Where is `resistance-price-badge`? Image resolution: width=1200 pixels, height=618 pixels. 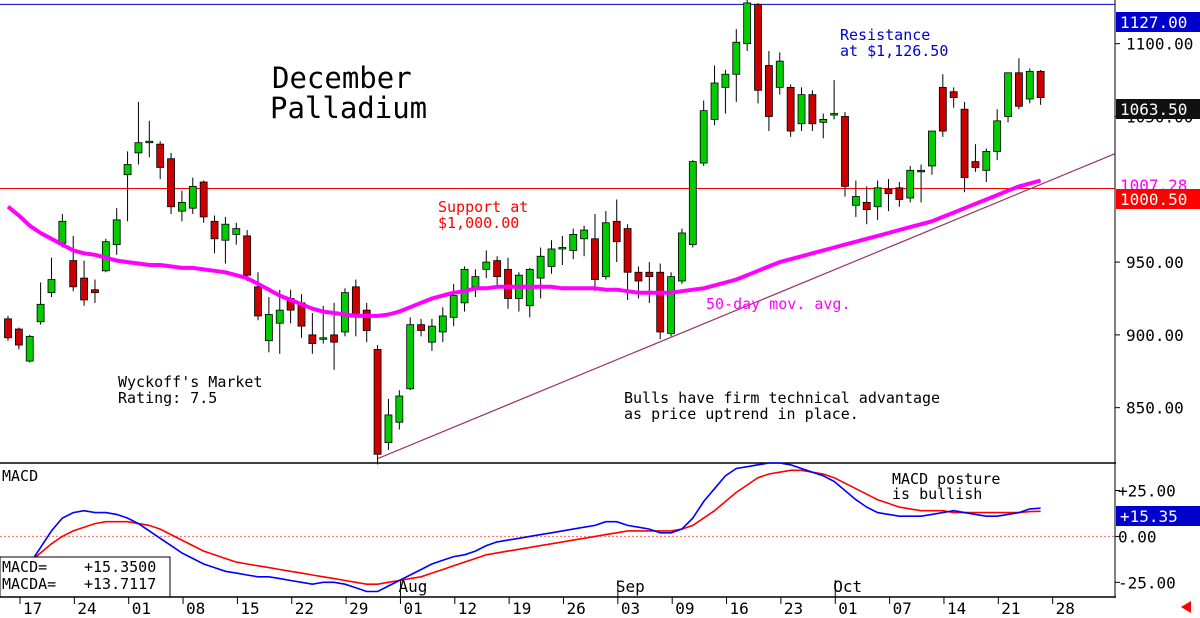 resistance-price-badge is located at coordinates (1158, 22).